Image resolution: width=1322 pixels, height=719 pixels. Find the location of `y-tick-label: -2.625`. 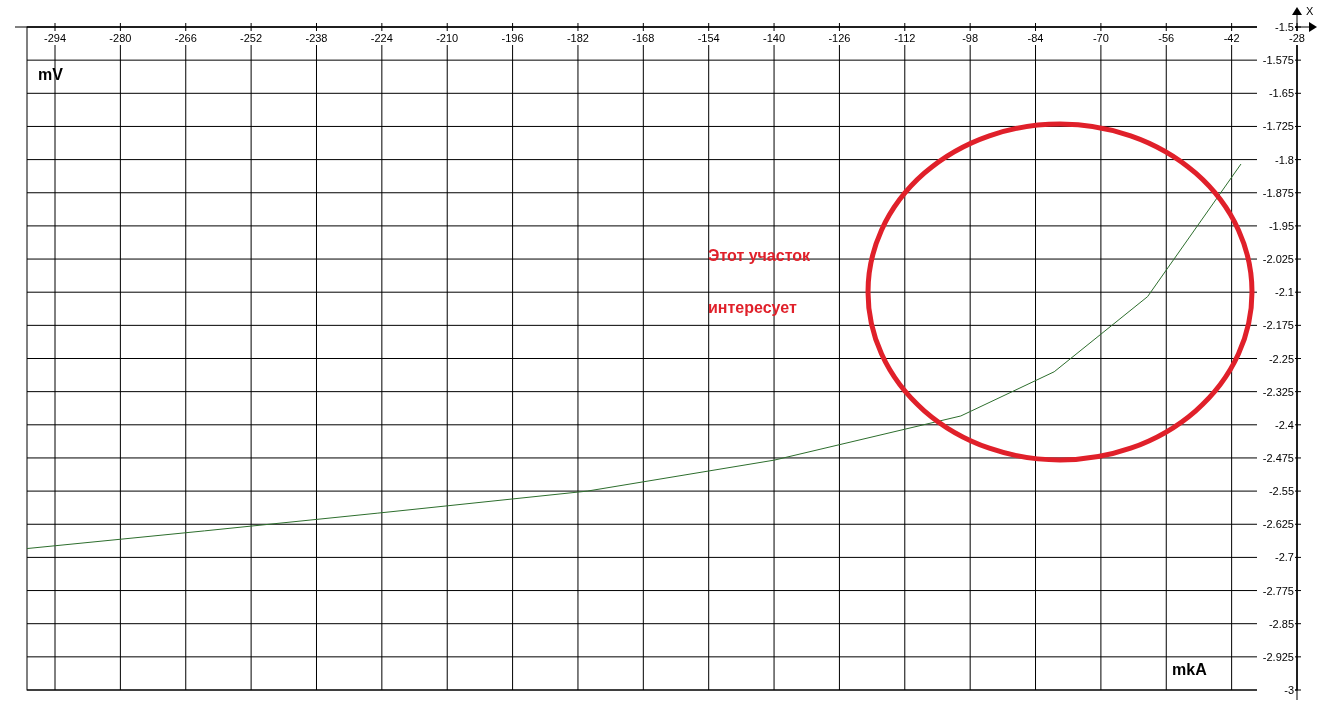

y-tick-label: -2.625 is located at coordinates (1278, 524).